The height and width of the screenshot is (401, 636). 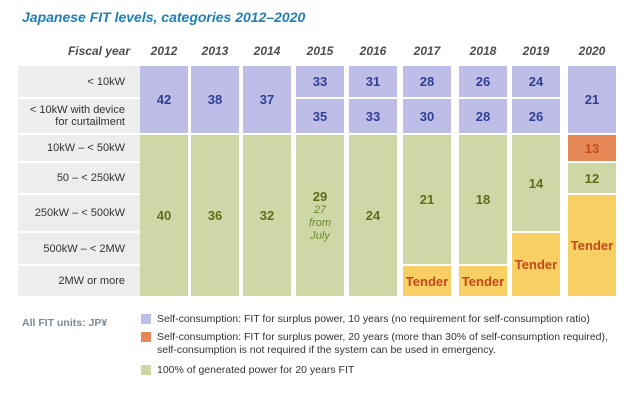 What do you see at coordinates (320, 209) in the screenshot?
I see `fit-note: 27` at bounding box center [320, 209].